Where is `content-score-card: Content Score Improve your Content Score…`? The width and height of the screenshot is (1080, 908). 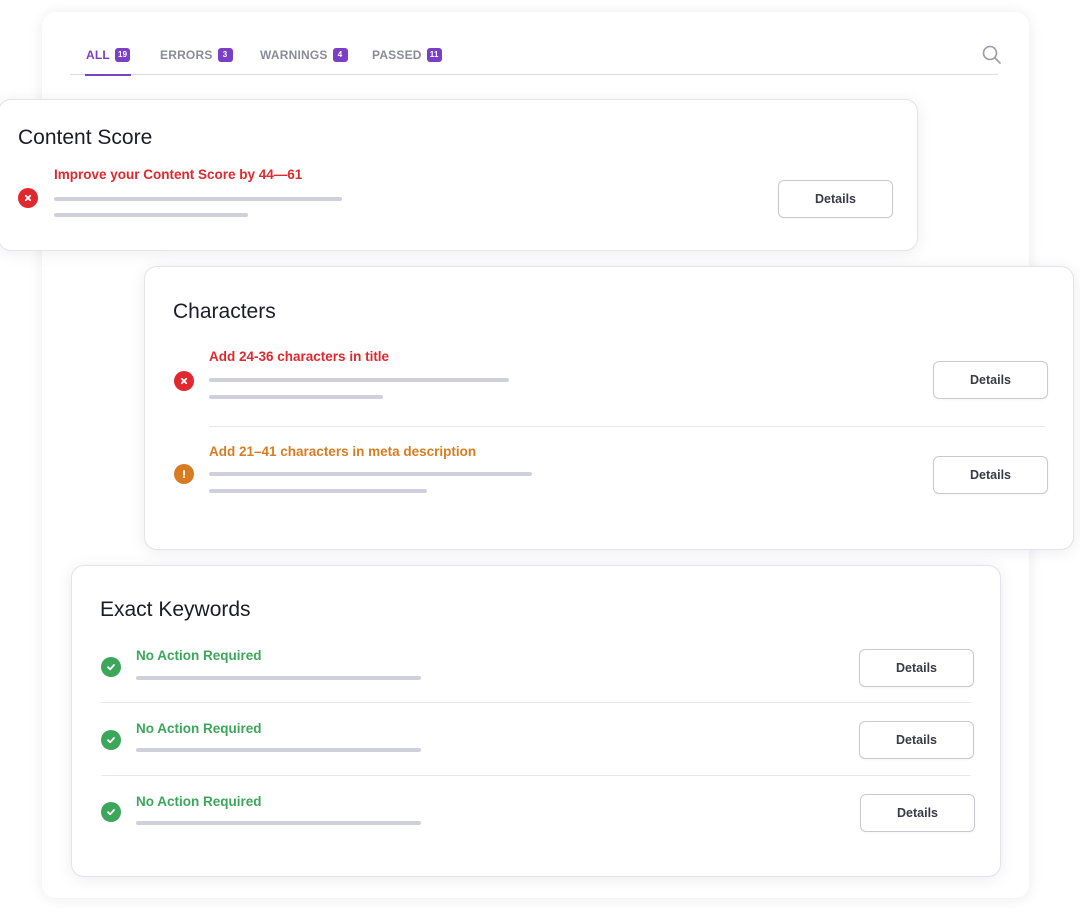 content-score-card: Content Score Improve your Content Score… is located at coordinates (459, 175).